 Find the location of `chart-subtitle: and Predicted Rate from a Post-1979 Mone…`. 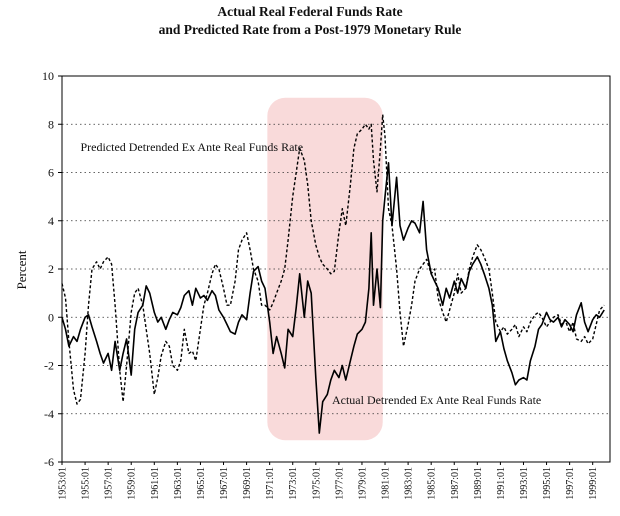

chart-subtitle: and Predicted Rate from a Post-1979 Mone… is located at coordinates (310, 29).